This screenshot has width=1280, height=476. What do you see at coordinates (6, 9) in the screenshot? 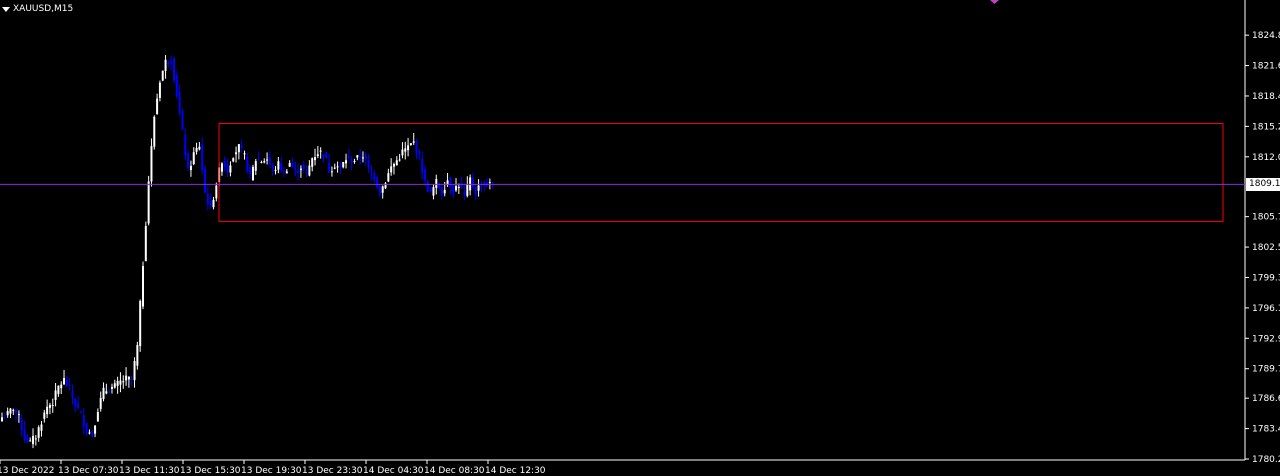
I see `triangle-down-icon` at bounding box center [6, 9].